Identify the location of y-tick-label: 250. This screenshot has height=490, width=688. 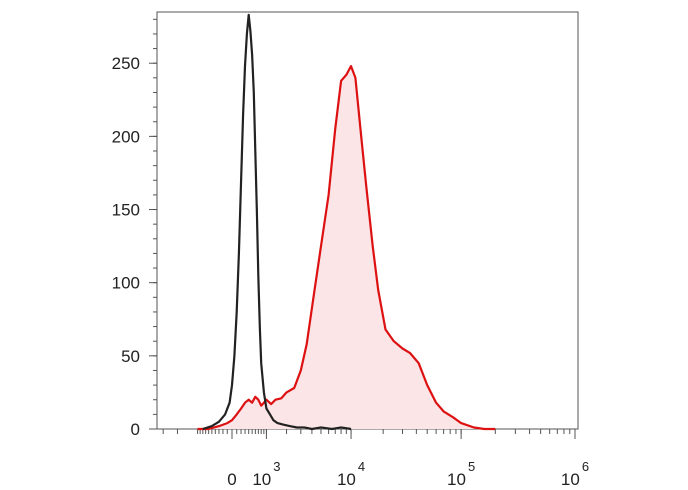
(126, 63).